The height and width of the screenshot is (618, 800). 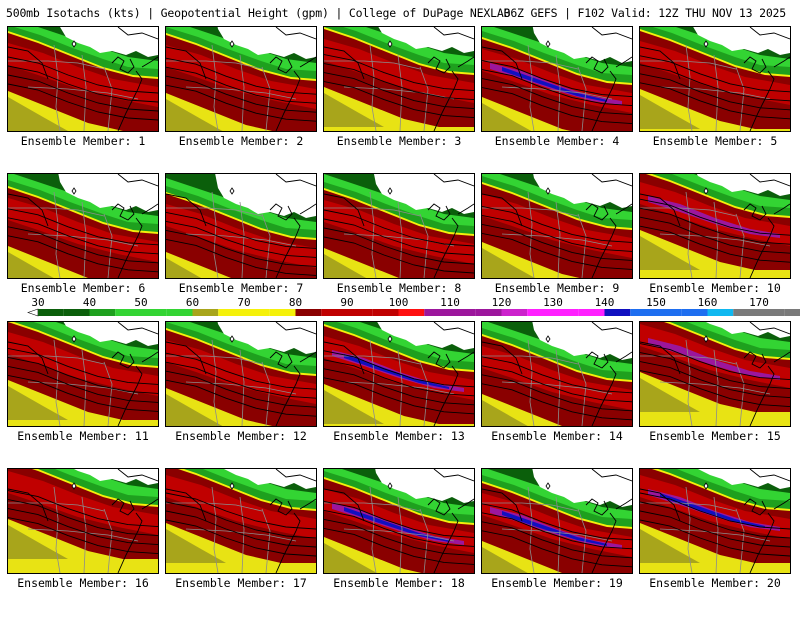 I want to click on member-label: Ensemble Member: 4, so click(x=557, y=141).